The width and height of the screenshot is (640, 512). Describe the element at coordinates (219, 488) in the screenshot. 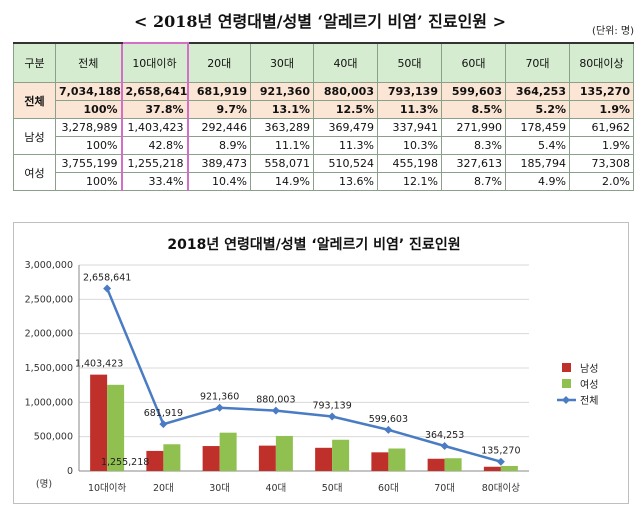

I see `x-tick-label: 30대` at that location.